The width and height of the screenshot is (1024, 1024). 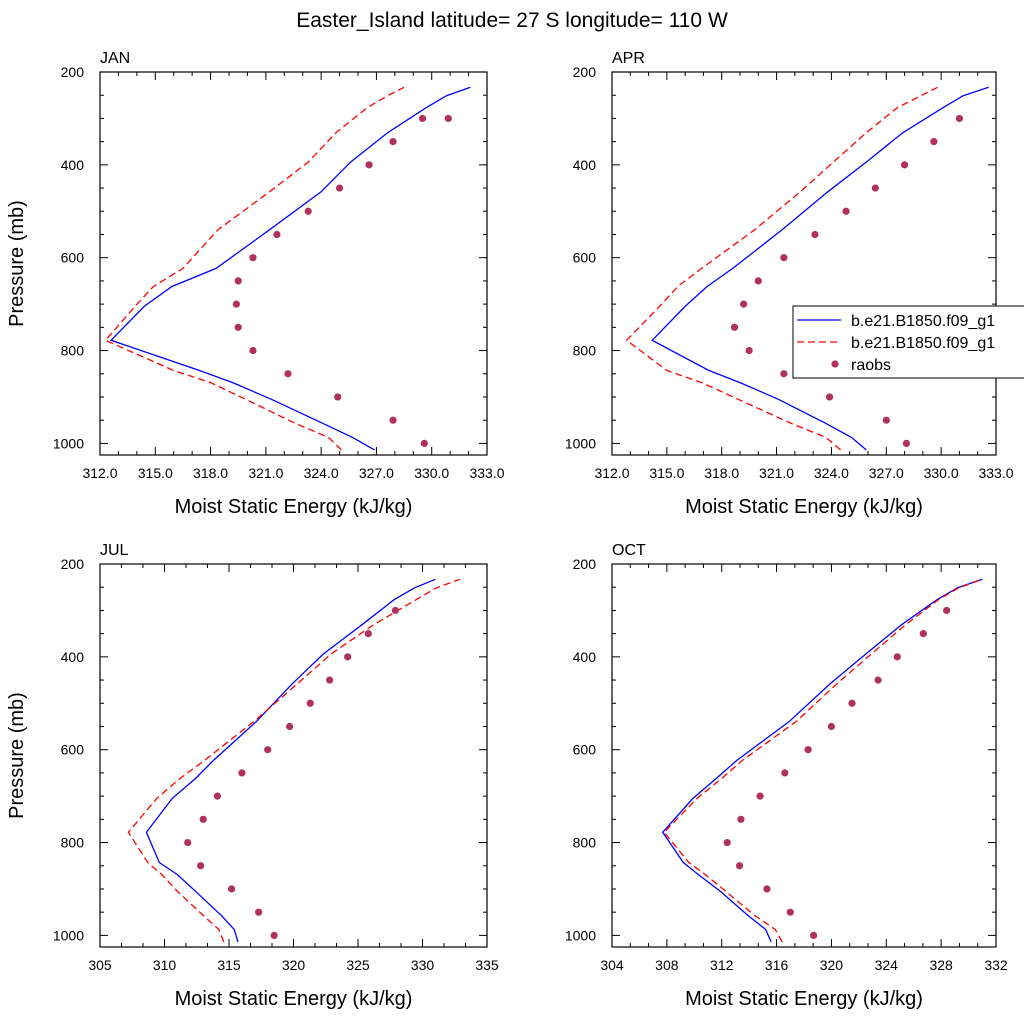 I want to click on x-tick-label: 305, so click(x=100, y=965).